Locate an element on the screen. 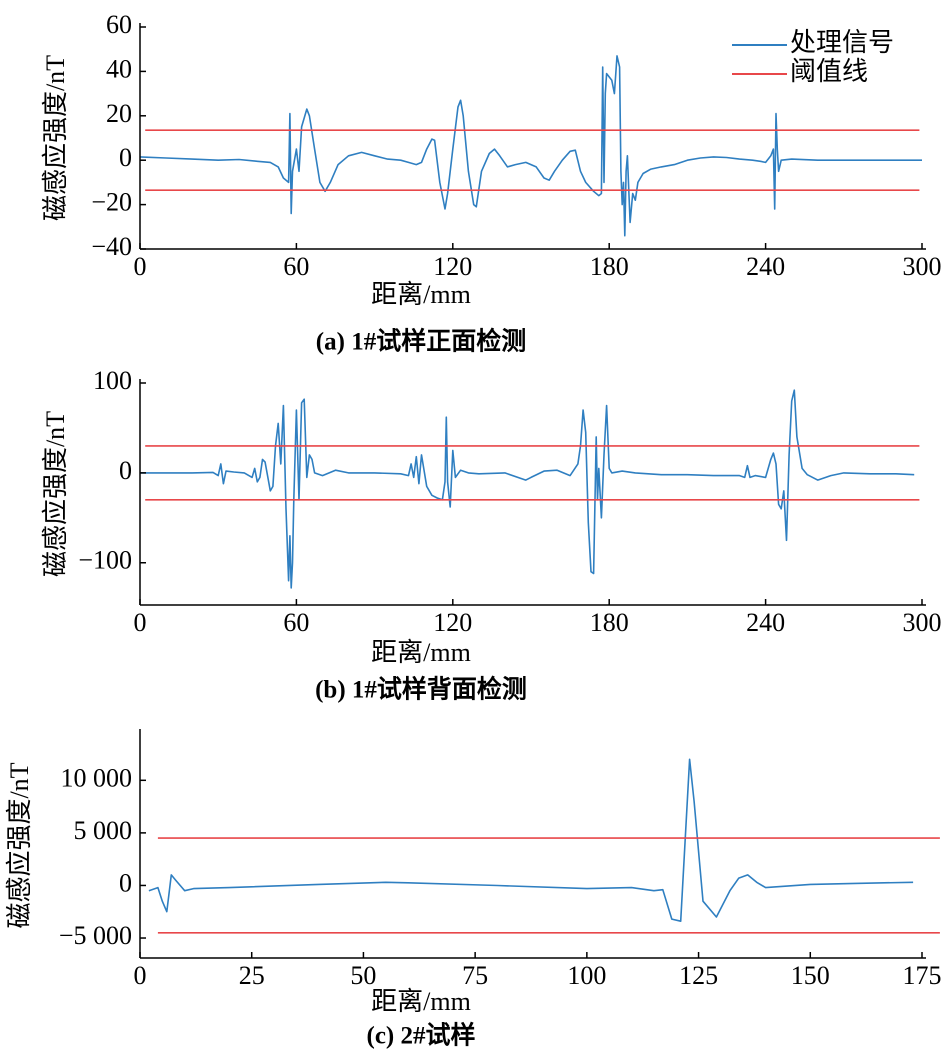 Image resolution: width=950 pixels, height=1055 pixels. x-tick-label: 100 is located at coordinates (586, 975).